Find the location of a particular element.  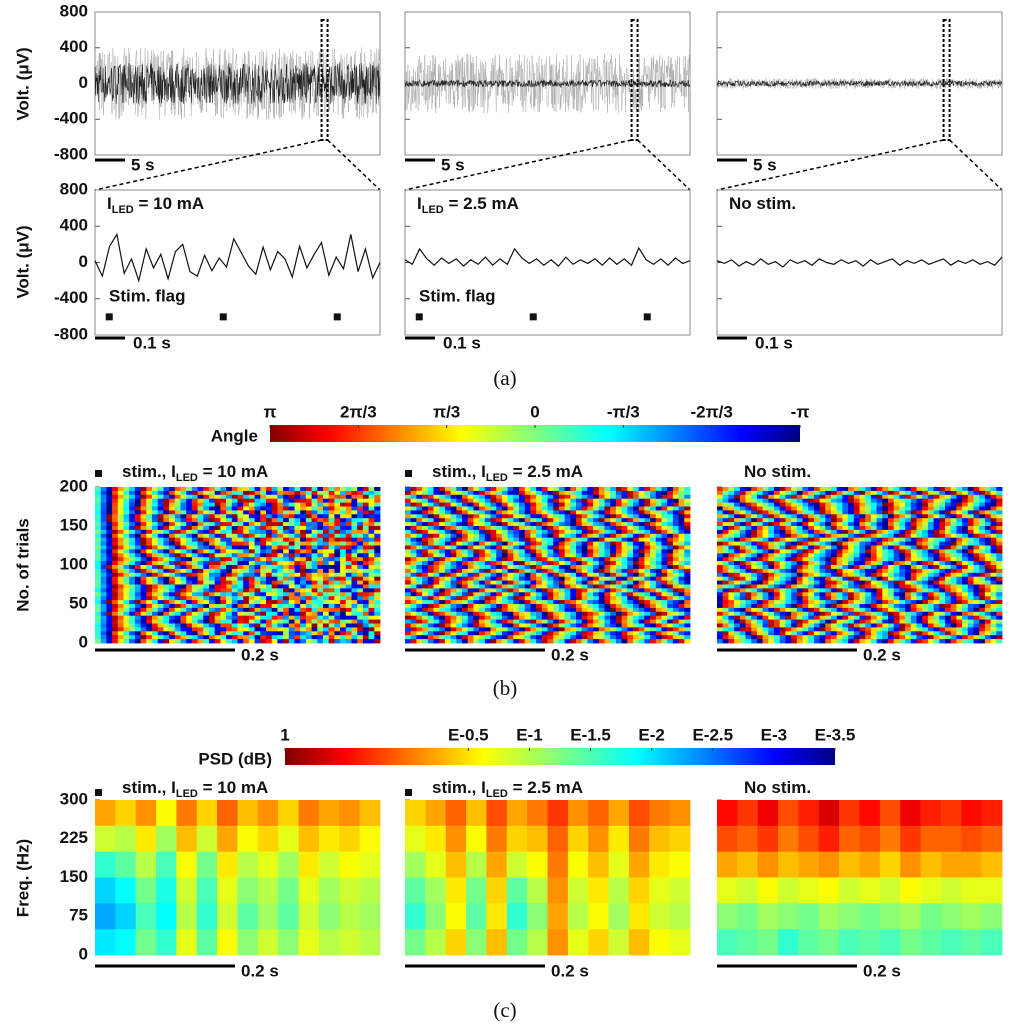

zoom-line is located at coordinates (976, 165).